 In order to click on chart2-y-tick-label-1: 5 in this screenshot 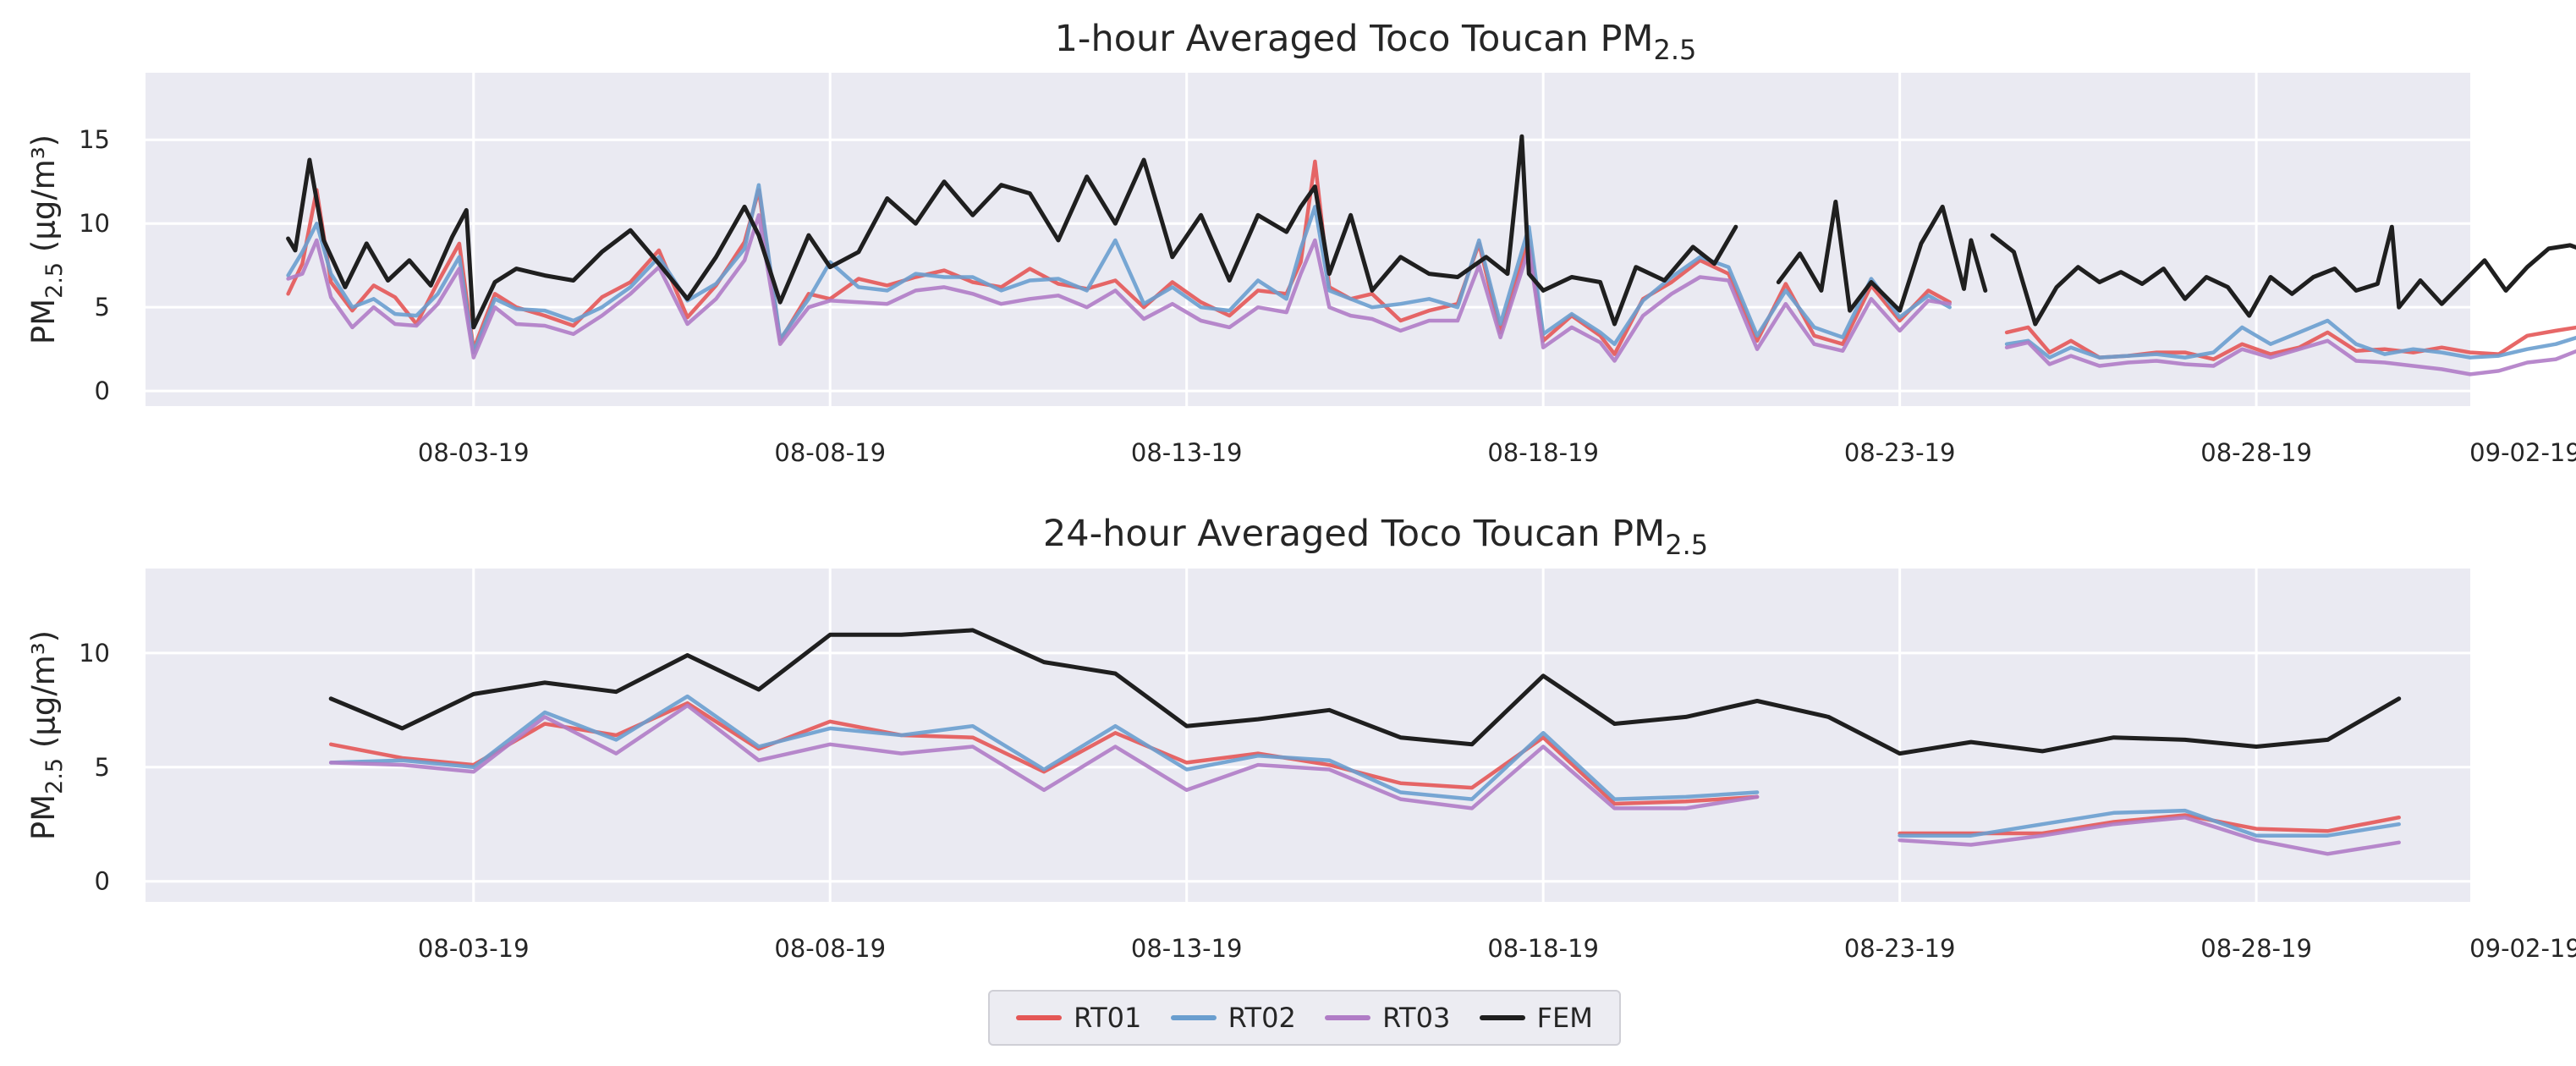, I will do `click(102, 767)`.